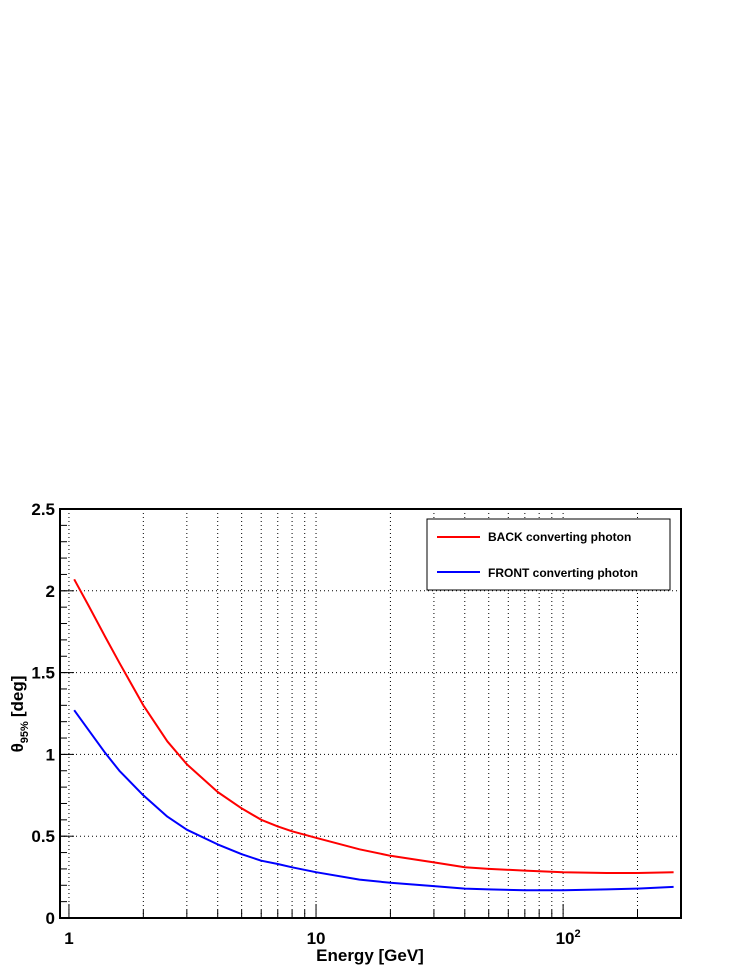  I want to click on x-tick-label: 1, so click(68, 938).